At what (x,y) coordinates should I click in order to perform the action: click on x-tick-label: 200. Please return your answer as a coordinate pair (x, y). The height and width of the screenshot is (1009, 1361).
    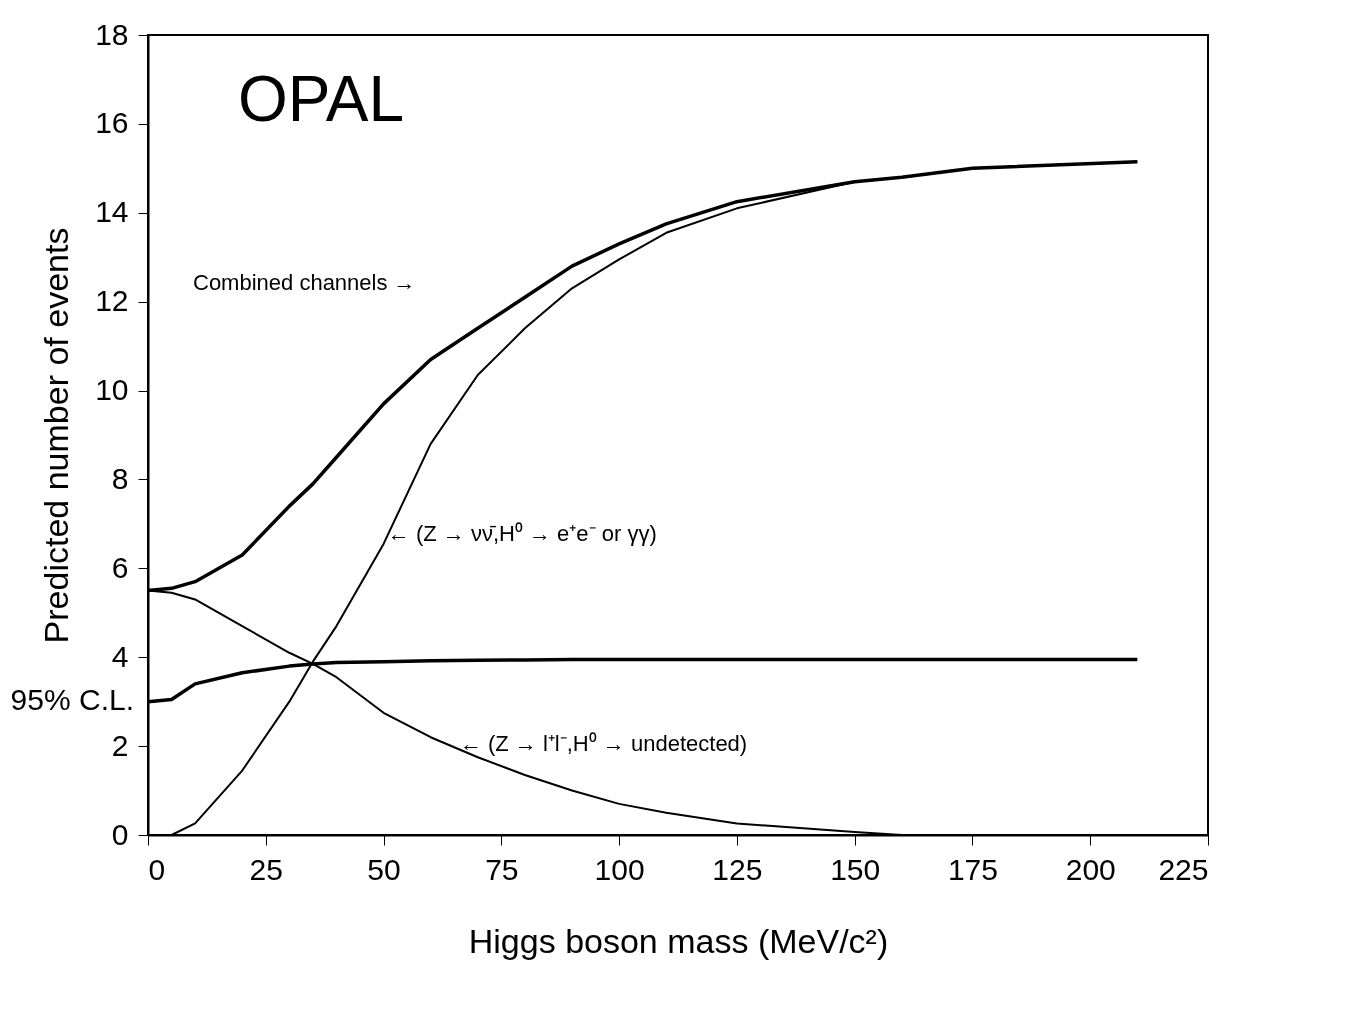
    Looking at the image, I should click on (1090, 869).